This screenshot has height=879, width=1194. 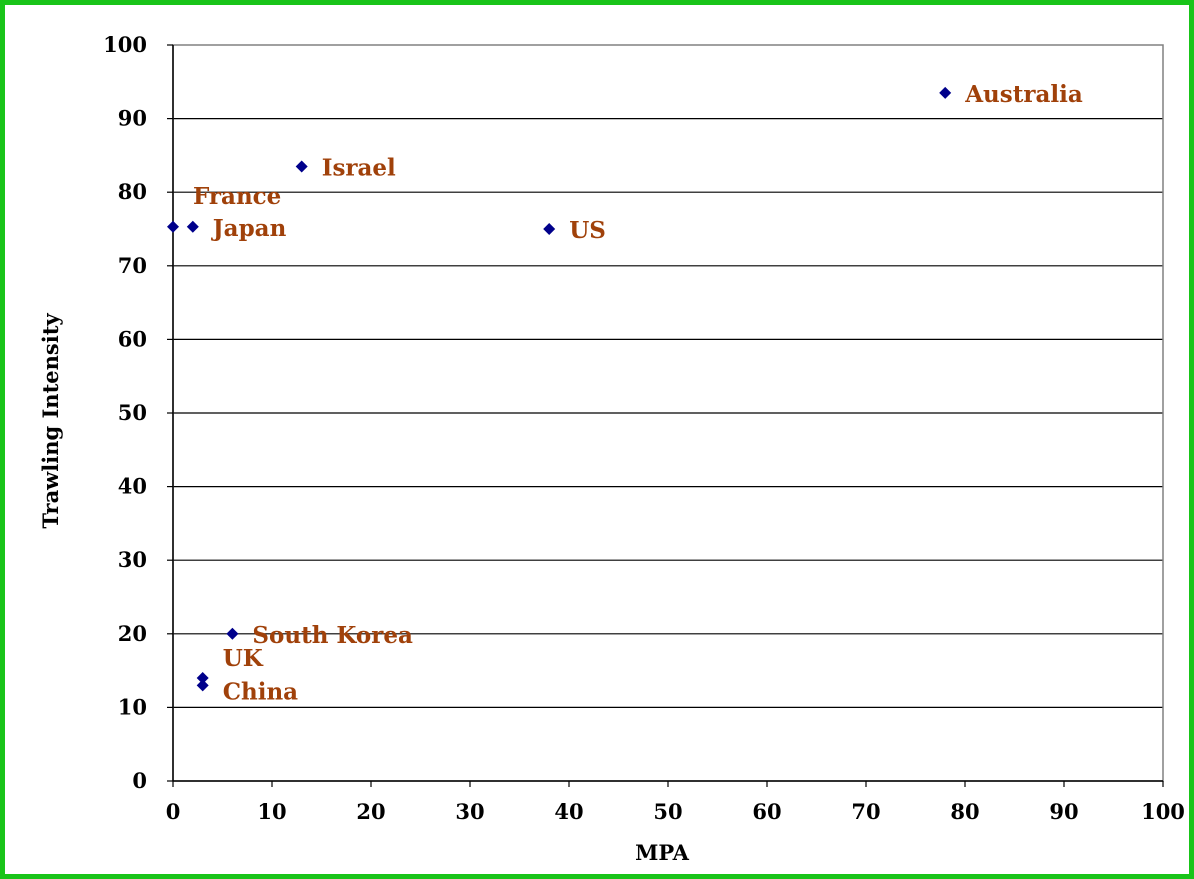 What do you see at coordinates (132, 633) in the screenshot?
I see `y-tick-label-20: 20` at bounding box center [132, 633].